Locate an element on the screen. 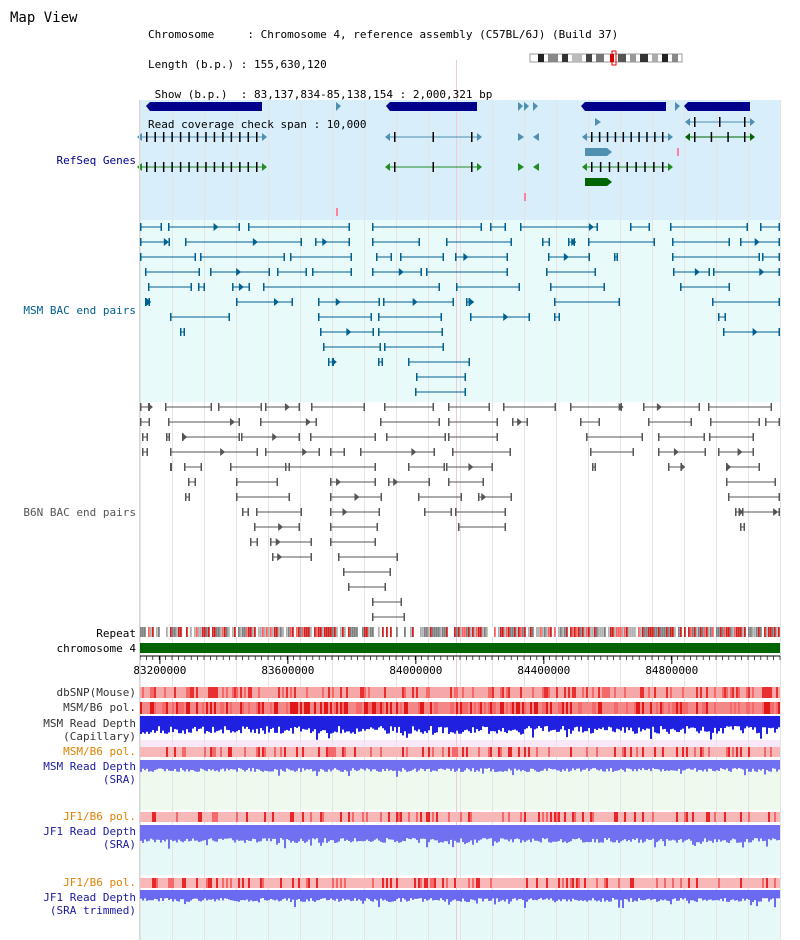  track-label-refseq: RefSeq Genes is located at coordinates (96, 160).